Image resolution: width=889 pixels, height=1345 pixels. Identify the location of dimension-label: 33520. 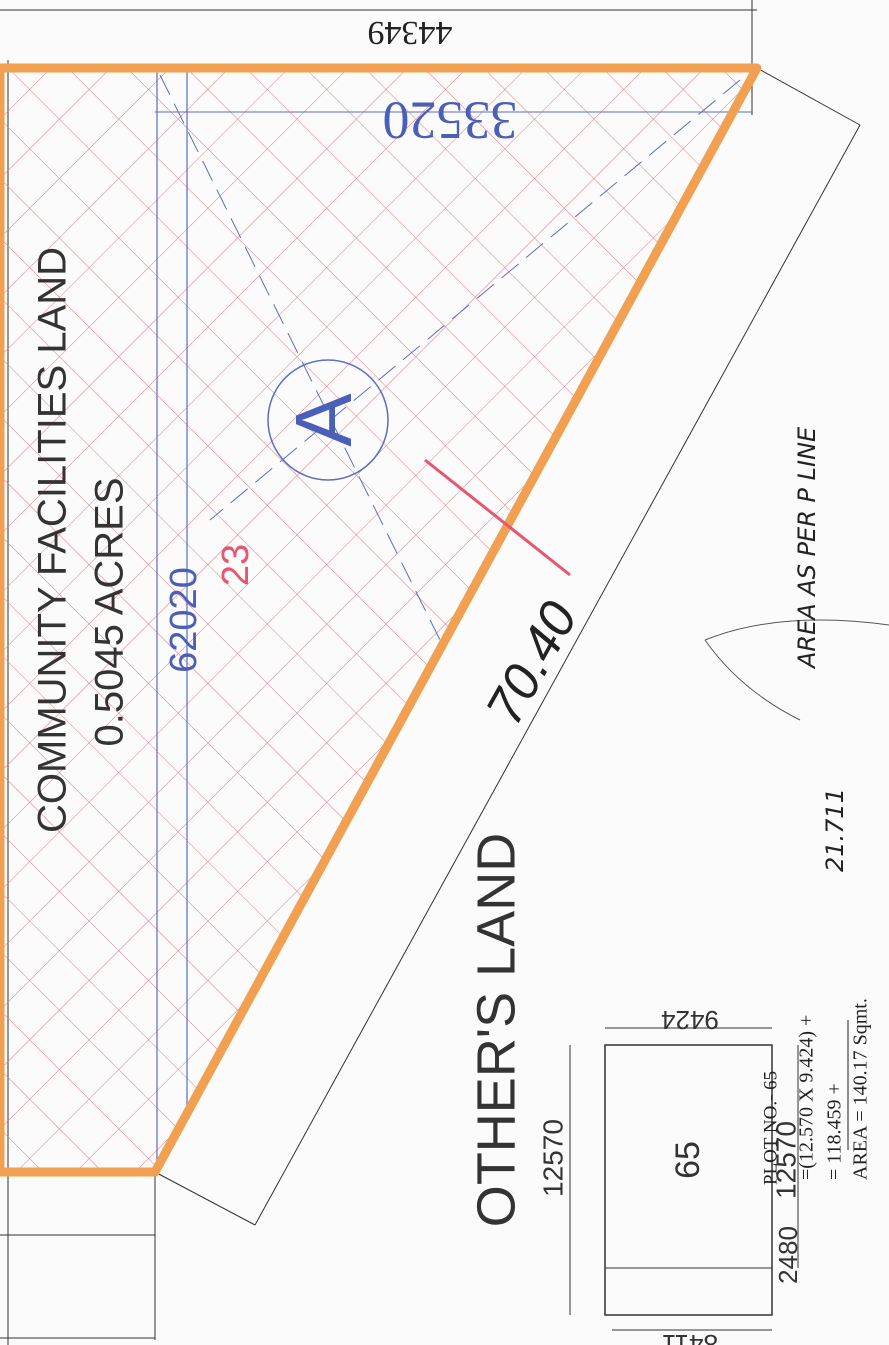
(450, 121).